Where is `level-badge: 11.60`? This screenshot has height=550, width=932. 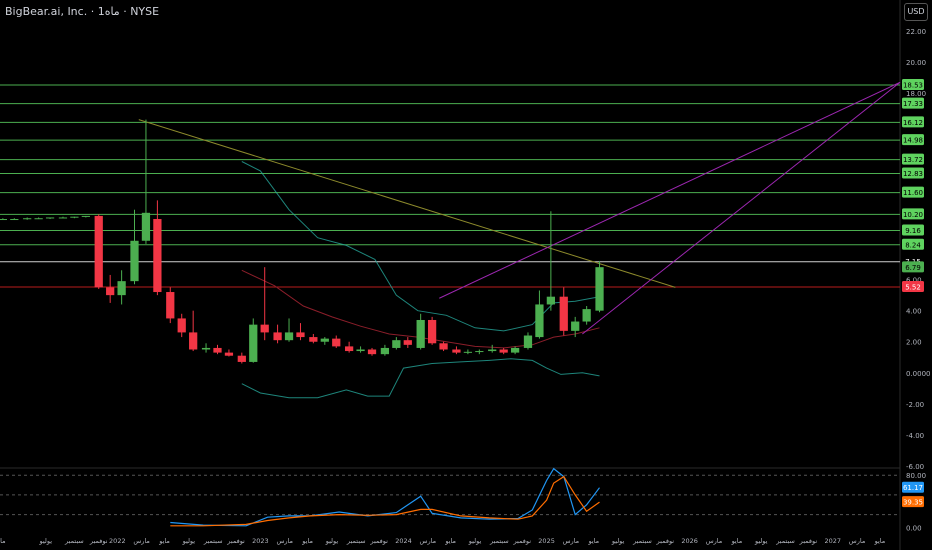
level-badge: 11.60 is located at coordinates (913, 192).